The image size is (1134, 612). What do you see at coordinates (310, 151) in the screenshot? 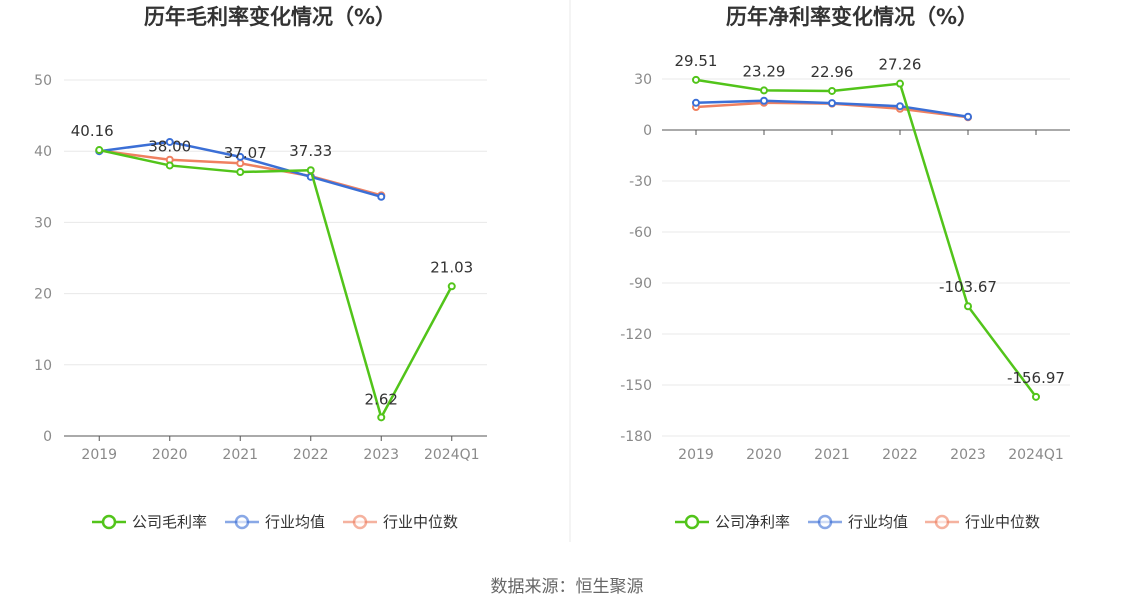
I see `data-label: 37.33` at bounding box center [310, 151].